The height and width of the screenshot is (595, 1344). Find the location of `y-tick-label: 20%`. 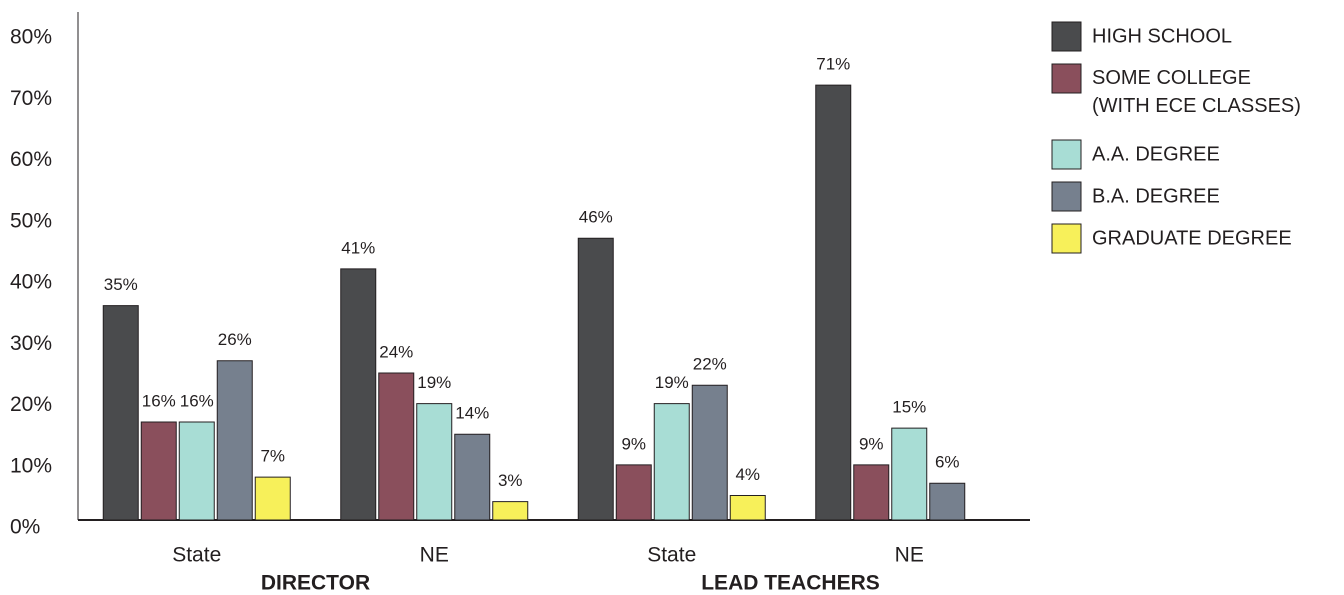

y-tick-label: 20% is located at coordinates (31, 404).